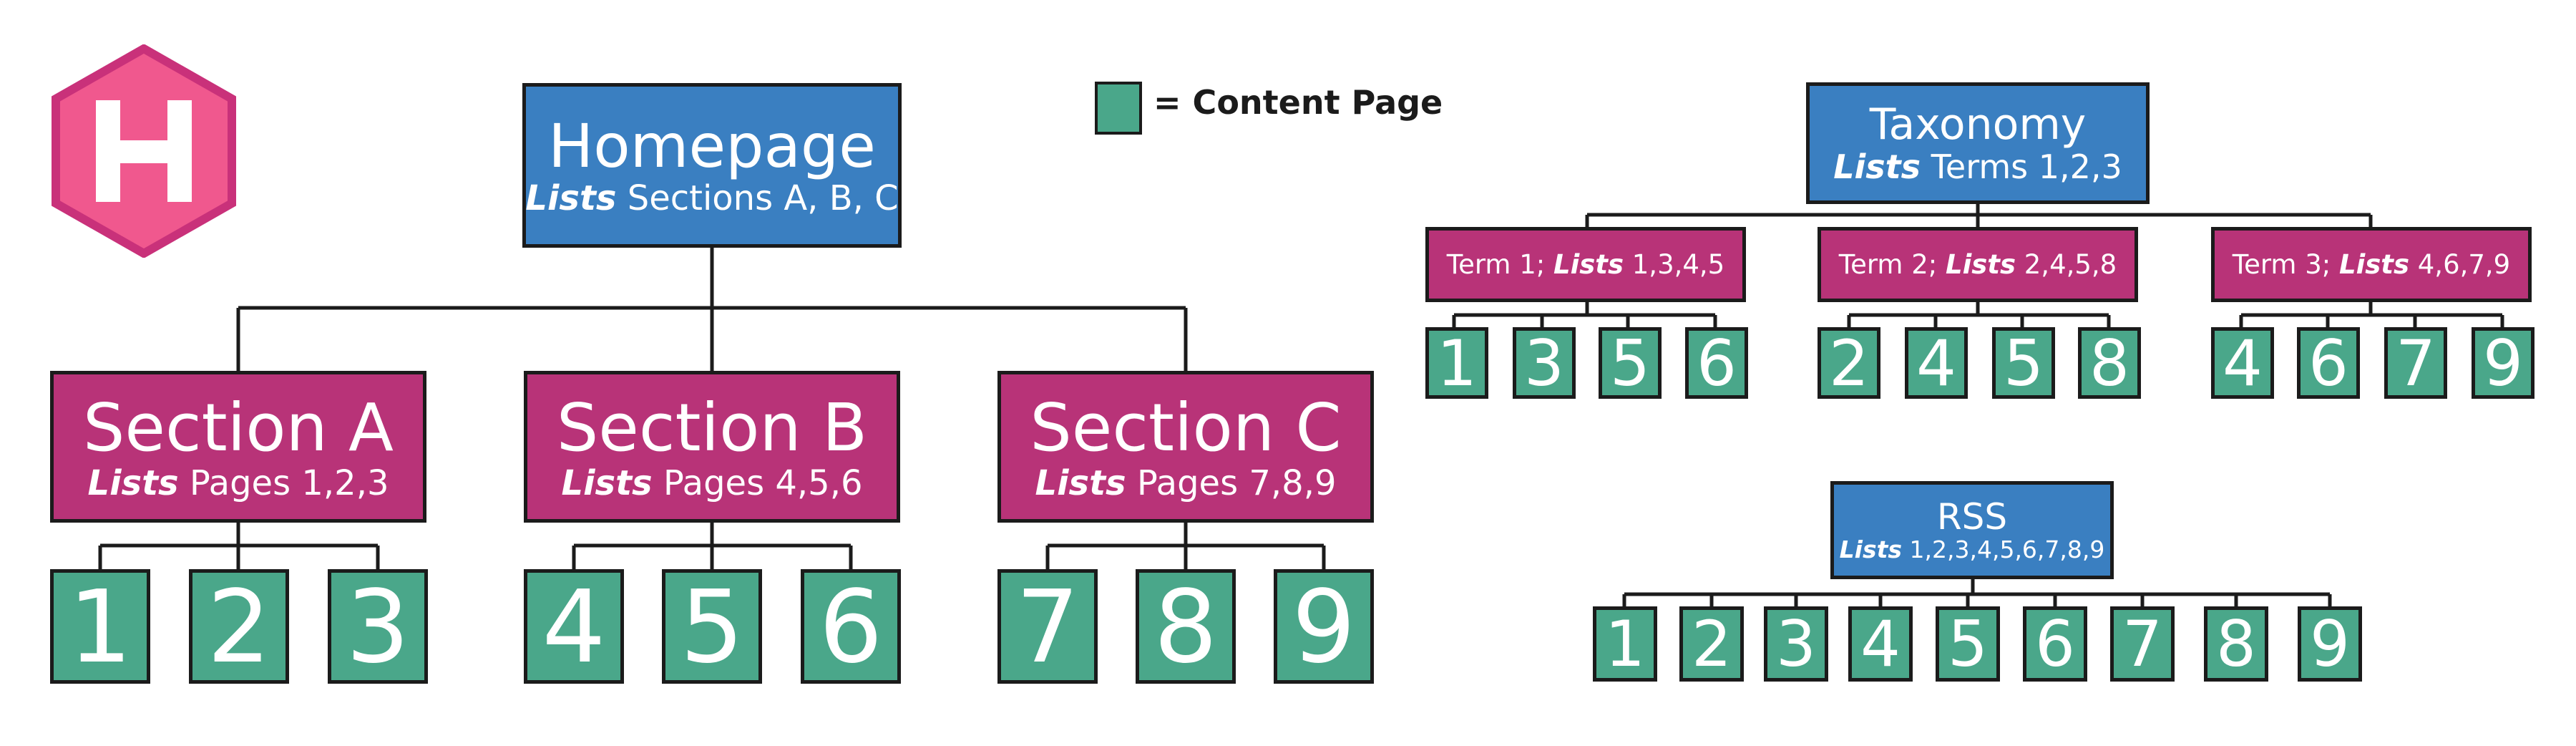 The image size is (2576, 746). What do you see at coordinates (1674, 264) in the screenshot?
I see `term-lists-text: 1,3,4,5` at bounding box center [1674, 264].